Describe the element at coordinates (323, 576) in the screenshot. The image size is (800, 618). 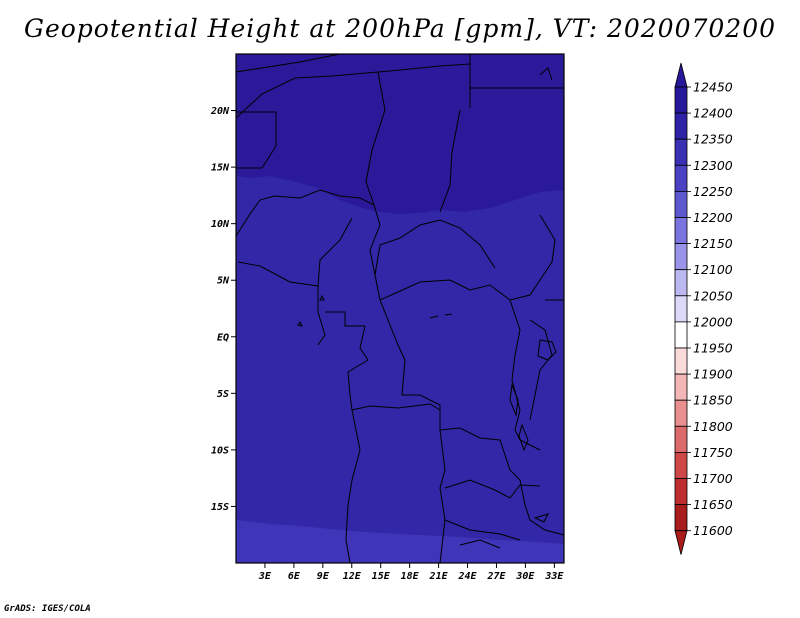
I see `lon-tick-label: 9E` at that location.